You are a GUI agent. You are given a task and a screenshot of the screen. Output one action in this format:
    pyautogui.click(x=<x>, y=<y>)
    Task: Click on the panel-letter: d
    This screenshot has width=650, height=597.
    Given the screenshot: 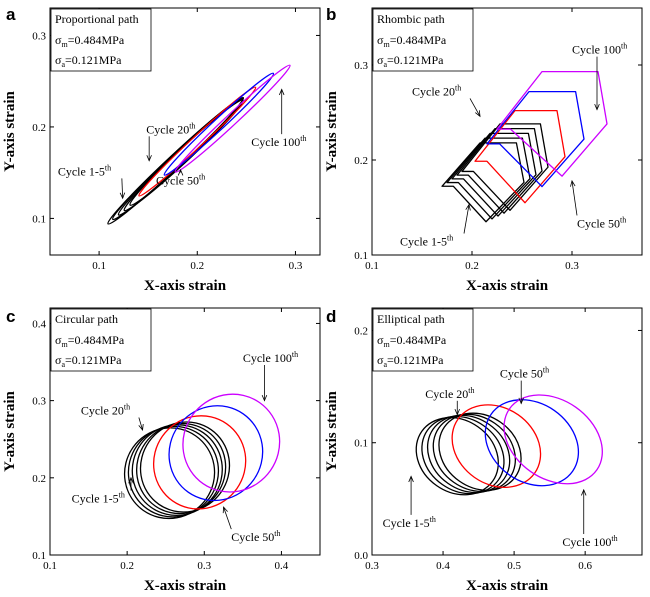 What is the action you would take?
    pyautogui.click(x=331, y=316)
    